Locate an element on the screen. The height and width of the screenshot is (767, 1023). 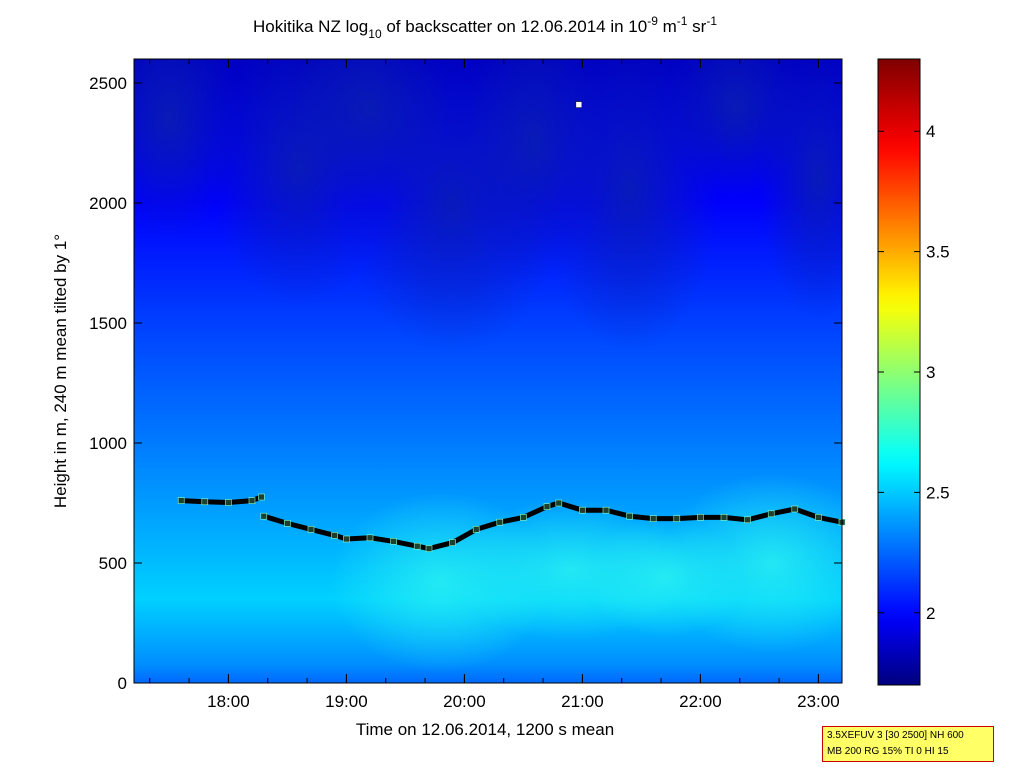
colorbar-tick-label: 2.5 is located at coordinates (938, 492).